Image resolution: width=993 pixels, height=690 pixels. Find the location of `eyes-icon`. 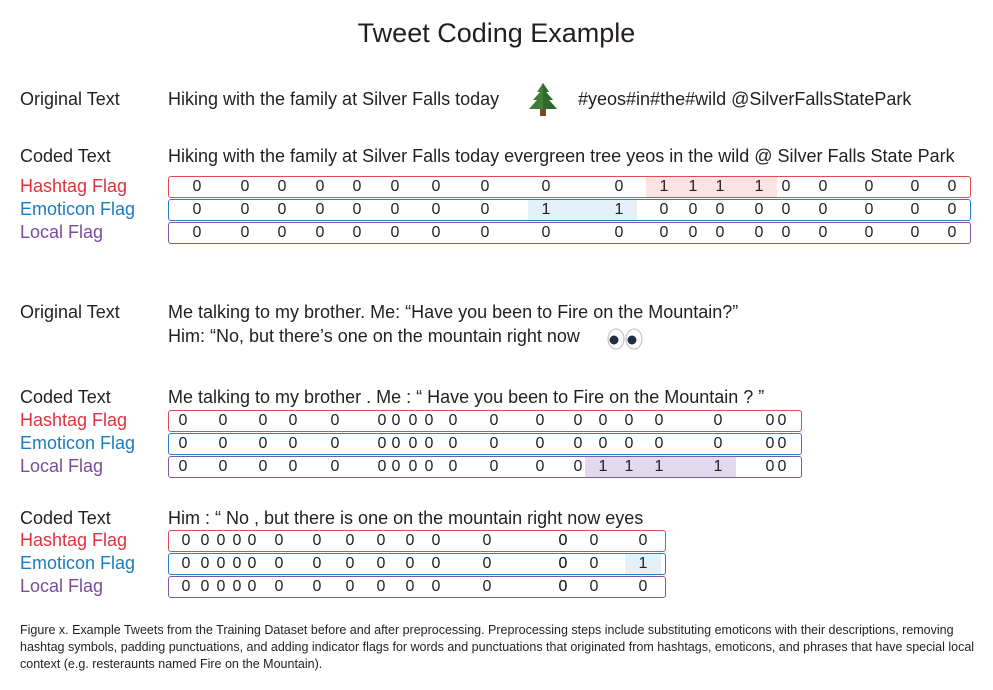

eyes-icon is located at coordinates (625, 339).